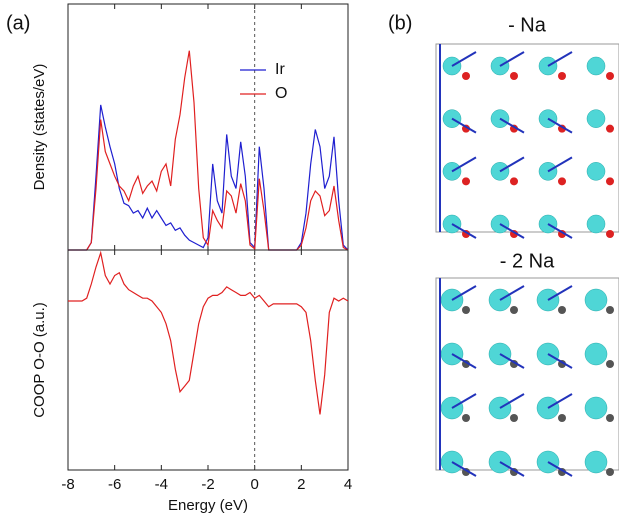  What do you see at coordinates (161, 484) in the screenshot?
I see `x-tick-label: -4` at bounding box center [161, 484].